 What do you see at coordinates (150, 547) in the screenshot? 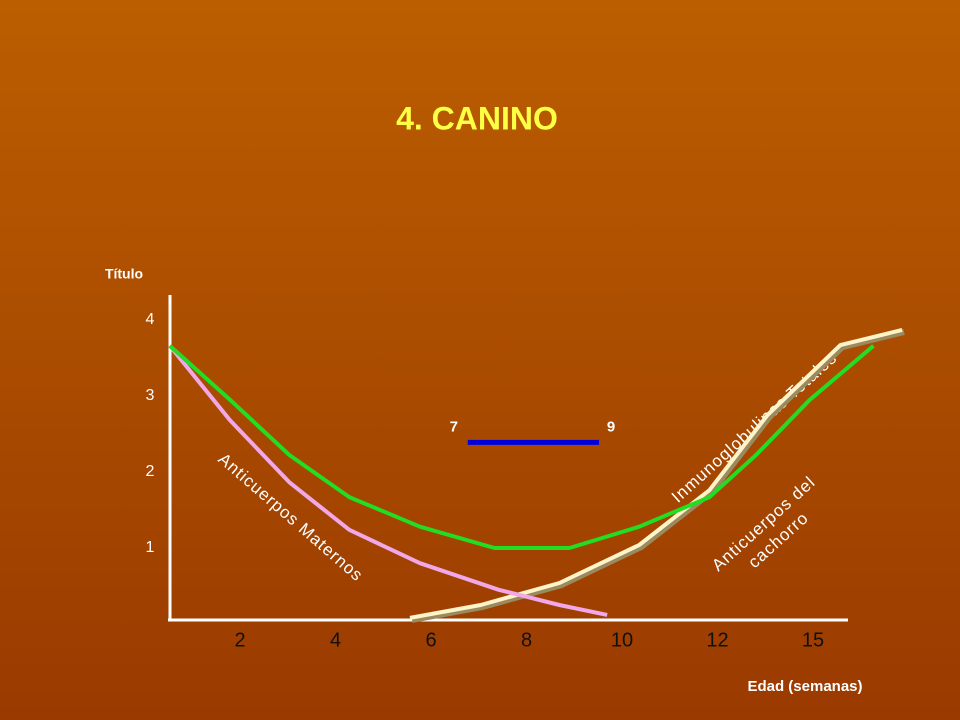
I see `y-tick-label: 1` at bounding box center [150, 547].